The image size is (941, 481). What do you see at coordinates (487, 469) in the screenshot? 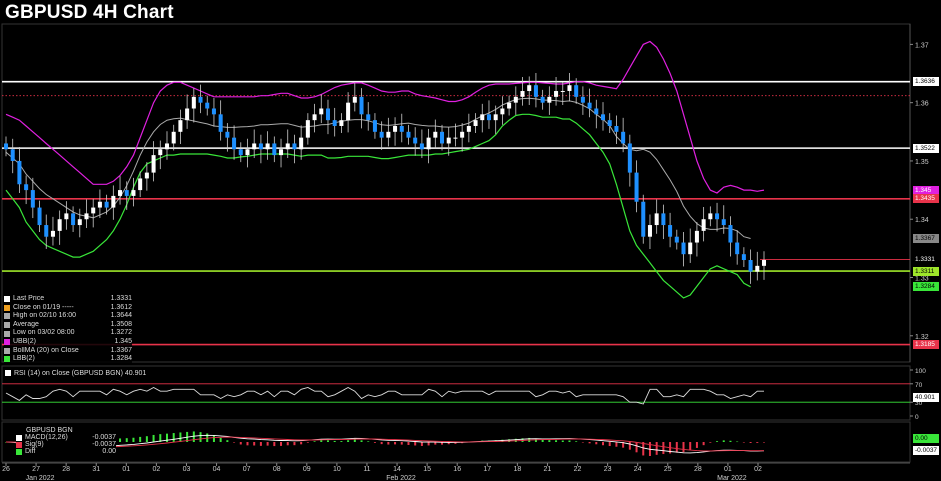
I see `x-tick-label: 17` at bounding box center [487, 469].